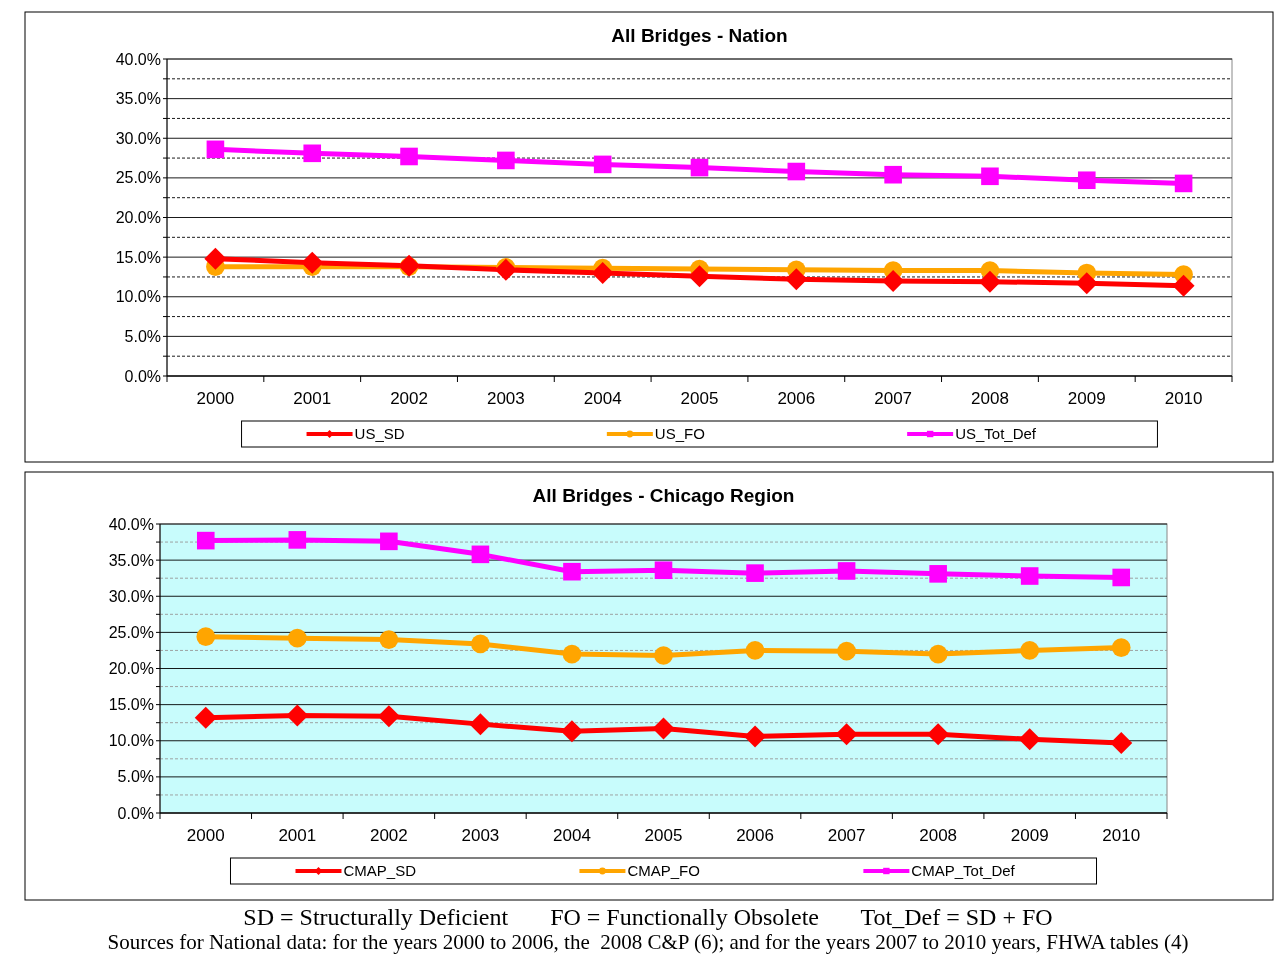 This screenshot has width=1288, height=958. What do you see at coordinates (996, 434) in the screenshot?
I see `legend-label: US_Tot_Def` at bounding box center [996, 434].